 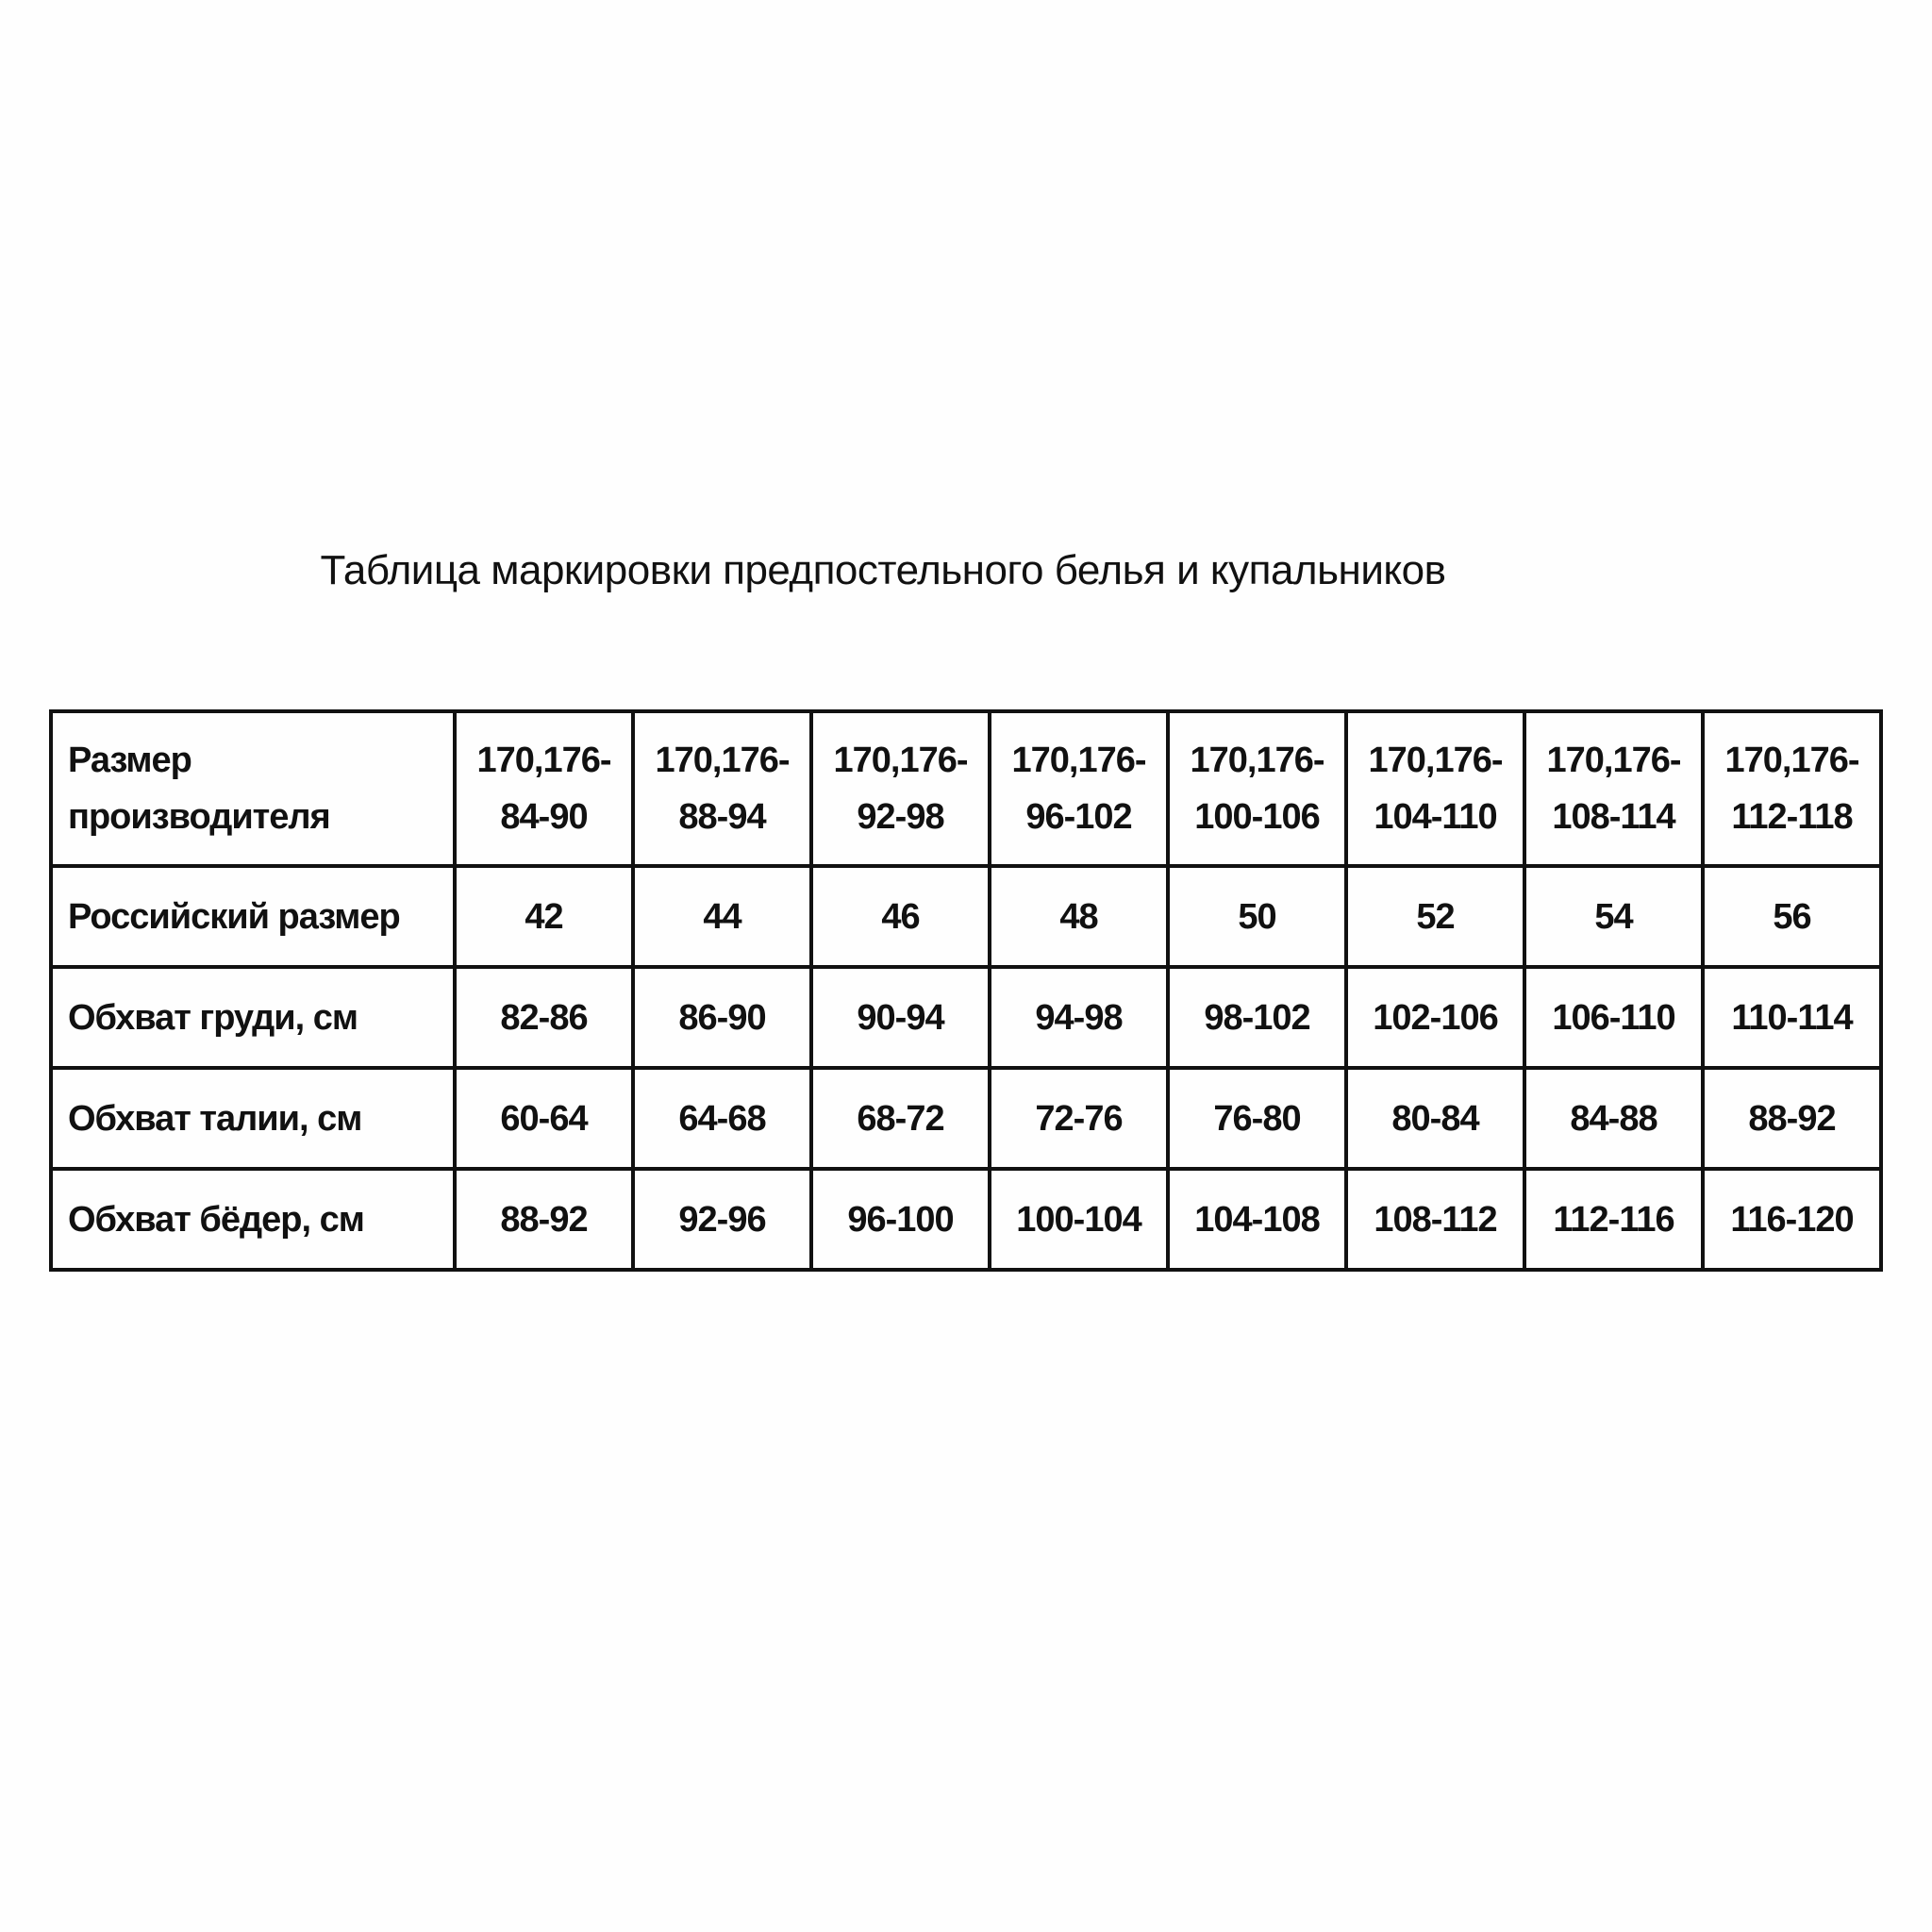 I want to click on table-cell: 54, so click(x=1614, y=916).